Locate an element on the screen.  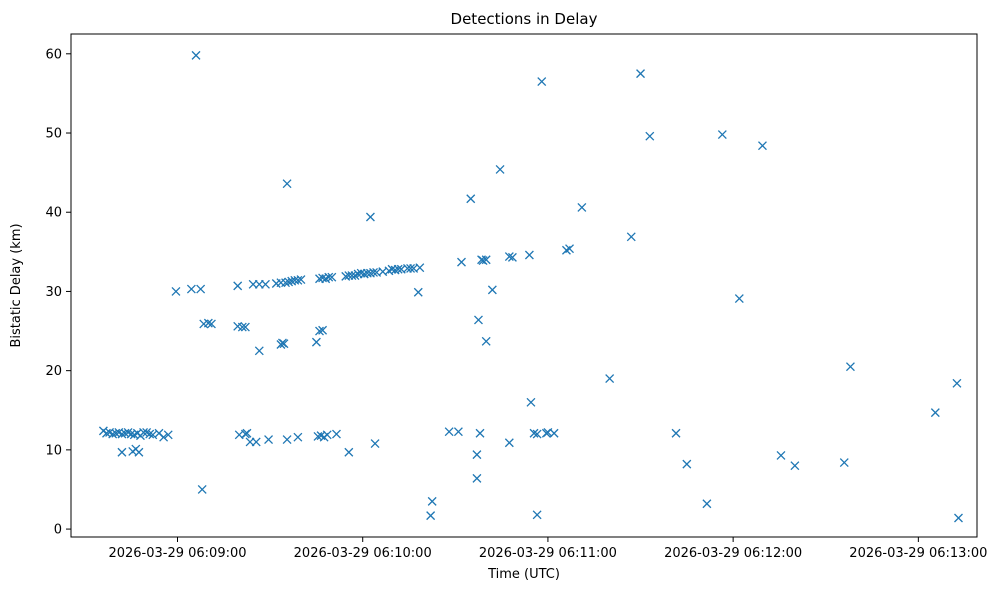
y-tick-label: 30 is located at coordinates (53, 292).